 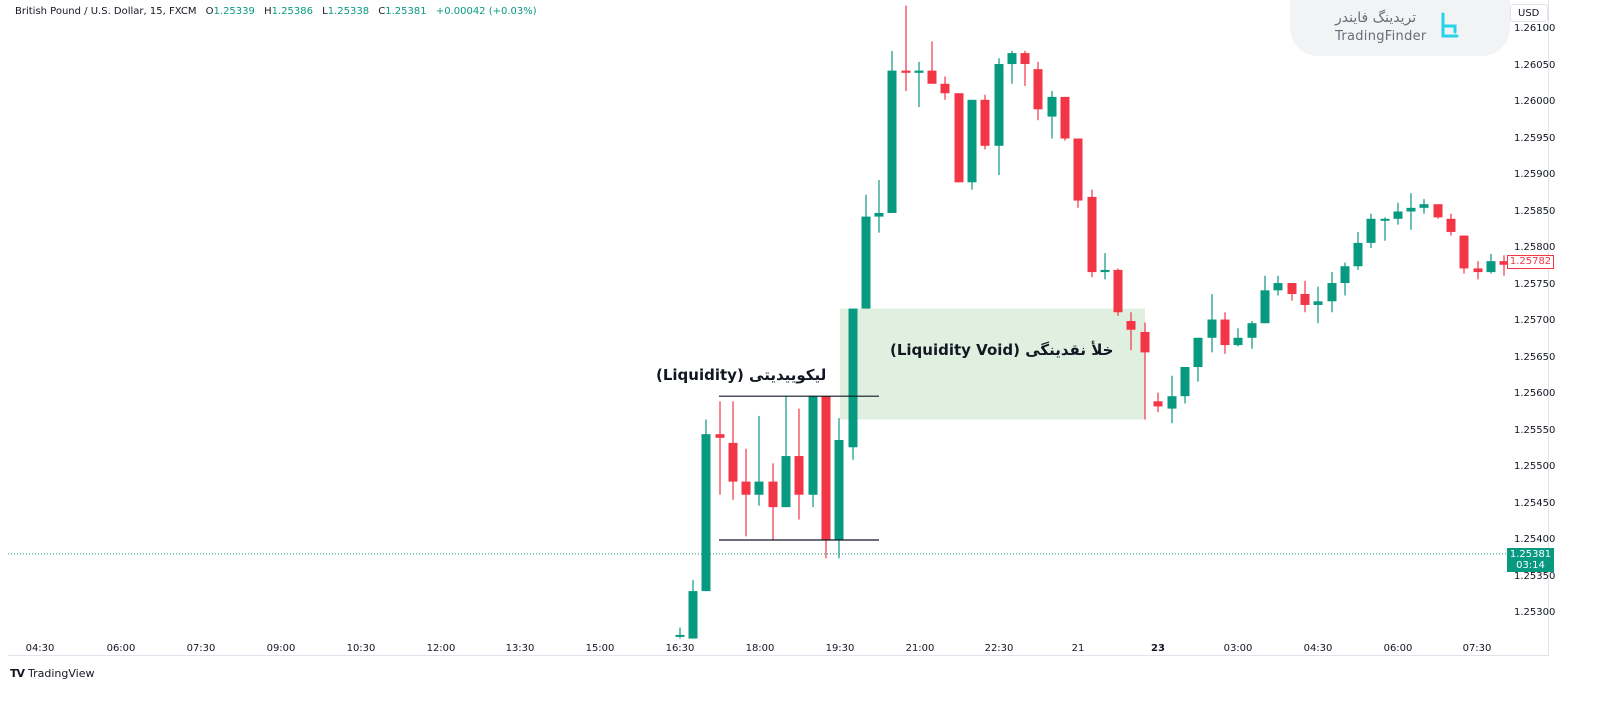 I want to click on liquidity-void-zone, so click(x=992, y=364).